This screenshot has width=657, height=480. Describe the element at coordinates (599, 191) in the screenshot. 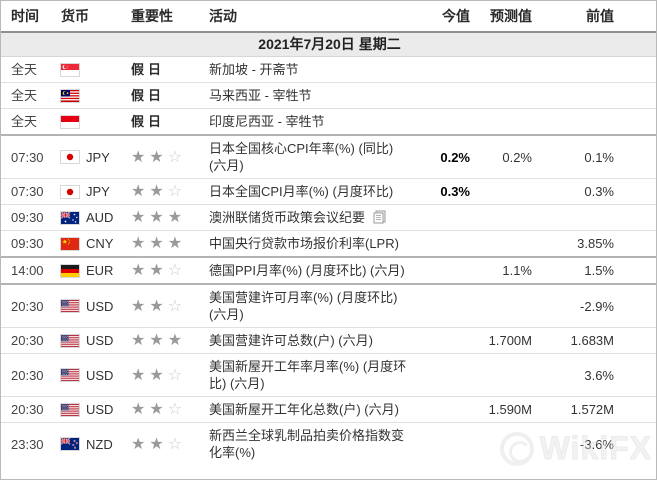

I see `previous-value: 0.3%` at that location.